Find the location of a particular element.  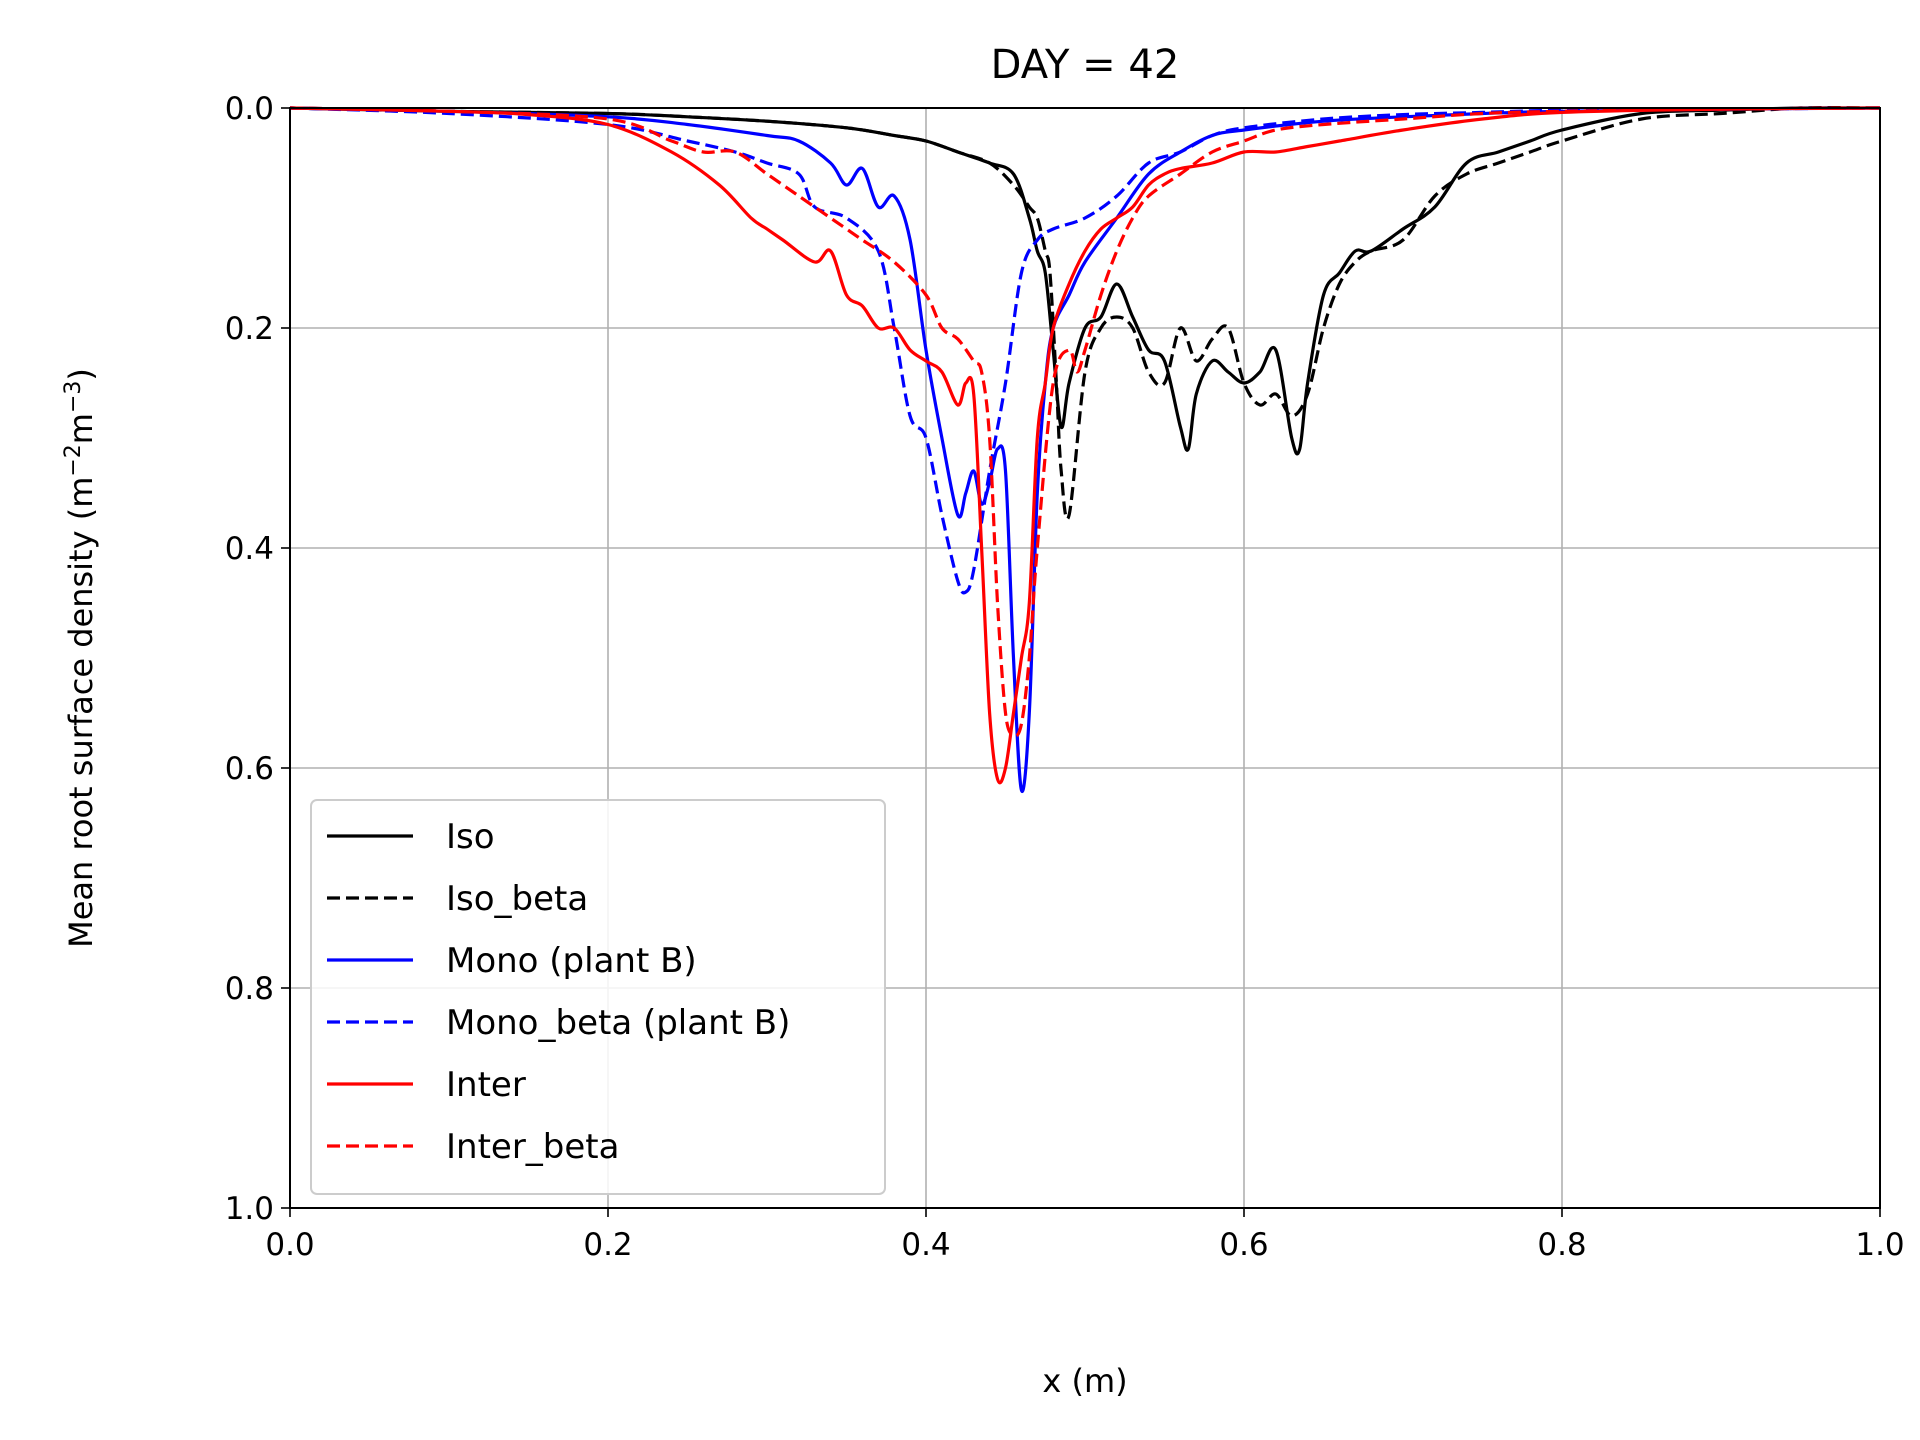

y-tick-label-1: 0.2 is located at coordinates (249, 329).